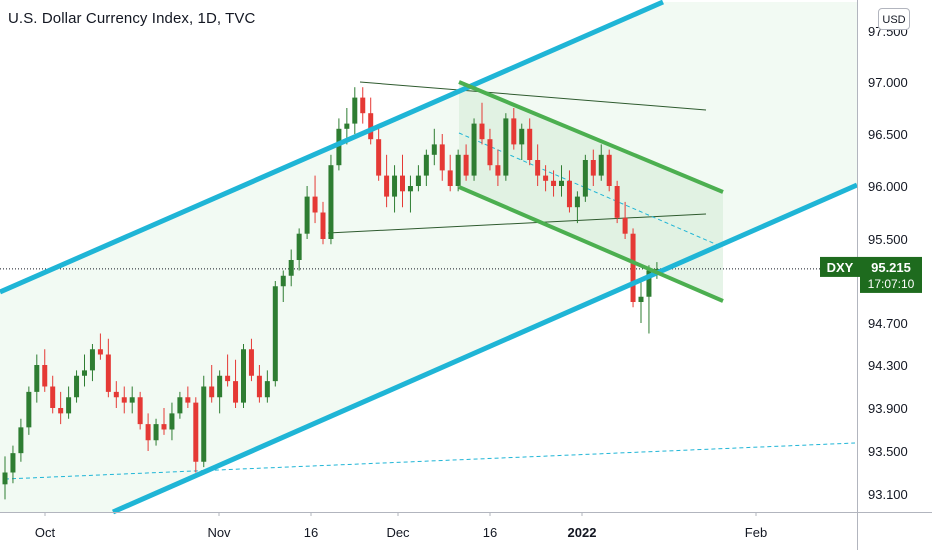 This screenshot has width=932, height=550. I want to click on inner-channel-fill, so click(591, 191).